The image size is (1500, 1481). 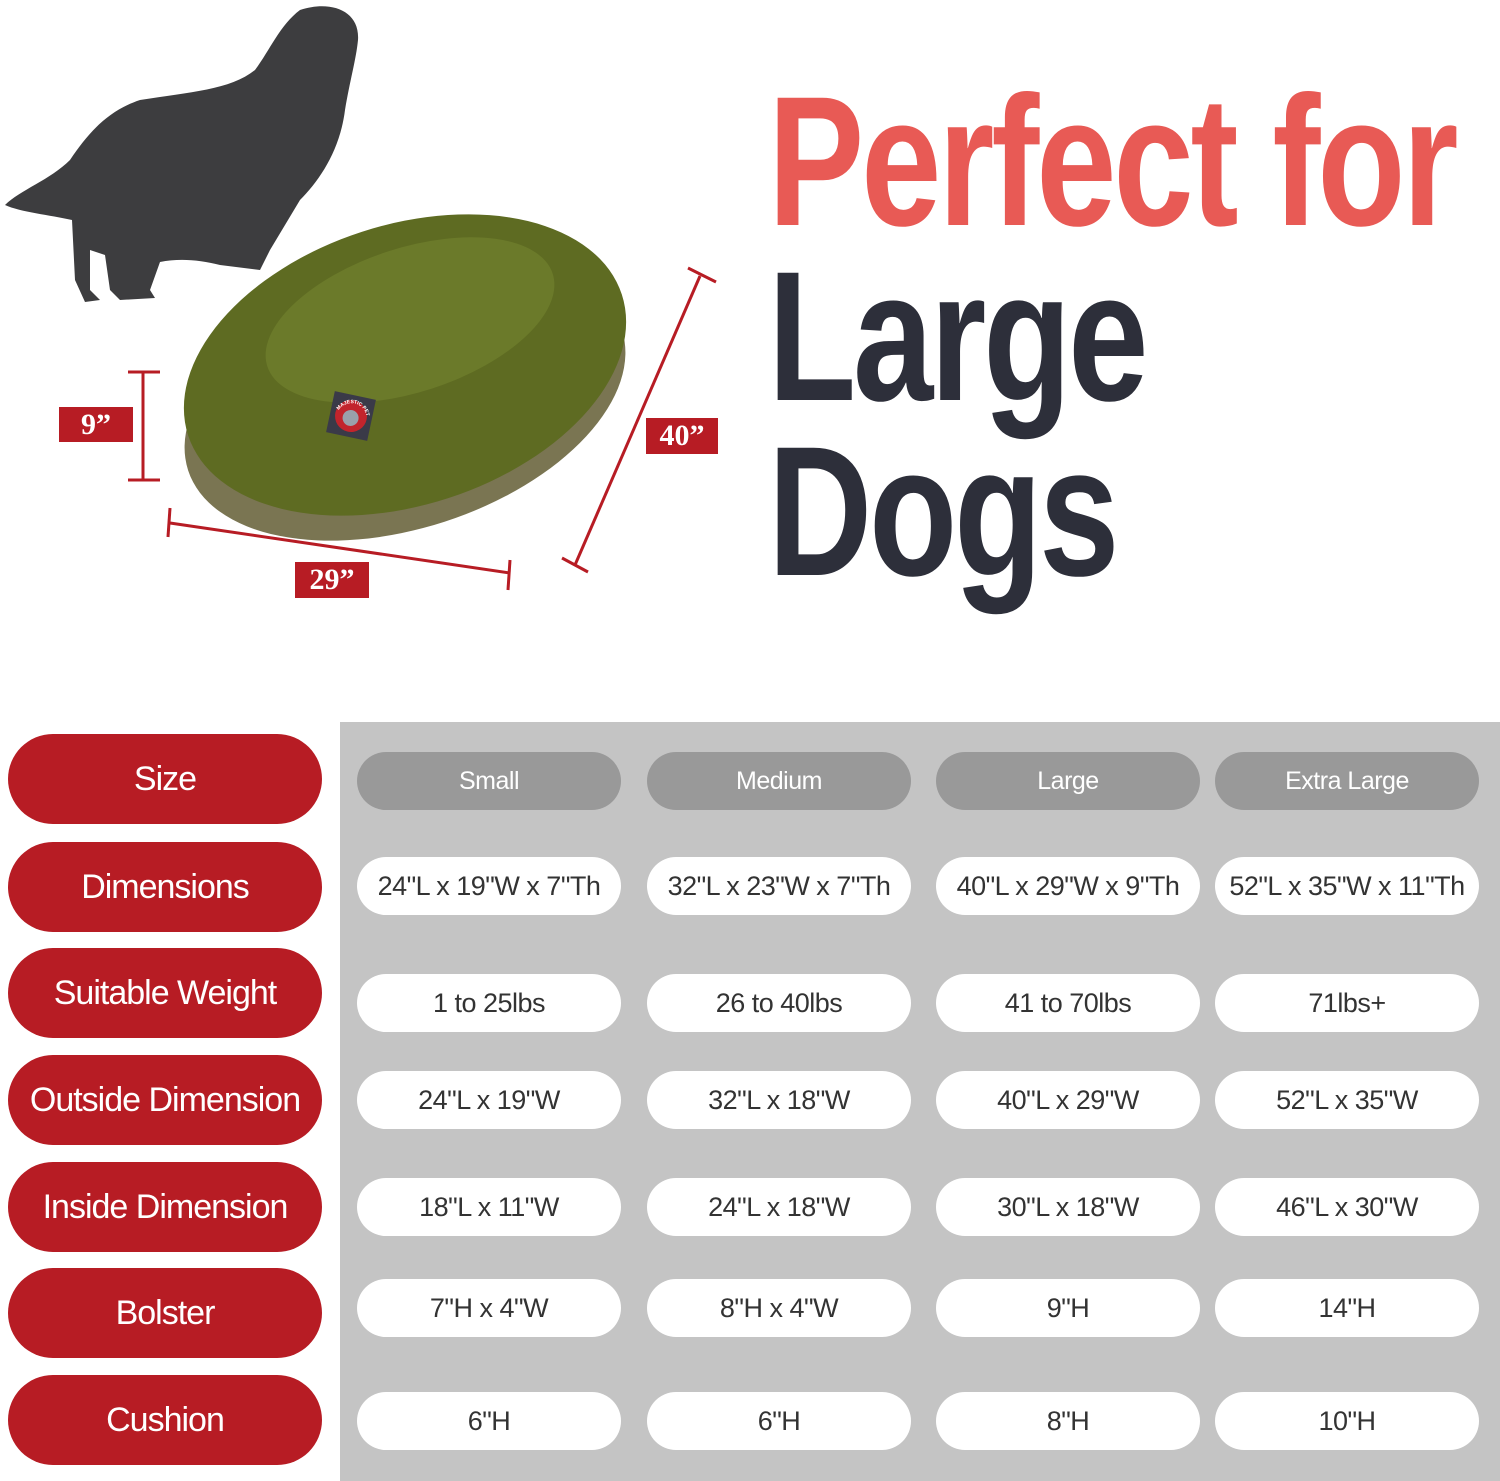 What do you see at coordinates (182, 154) in the screenshot?
I see `dog-silhouette` at bounding box center [182, 154].